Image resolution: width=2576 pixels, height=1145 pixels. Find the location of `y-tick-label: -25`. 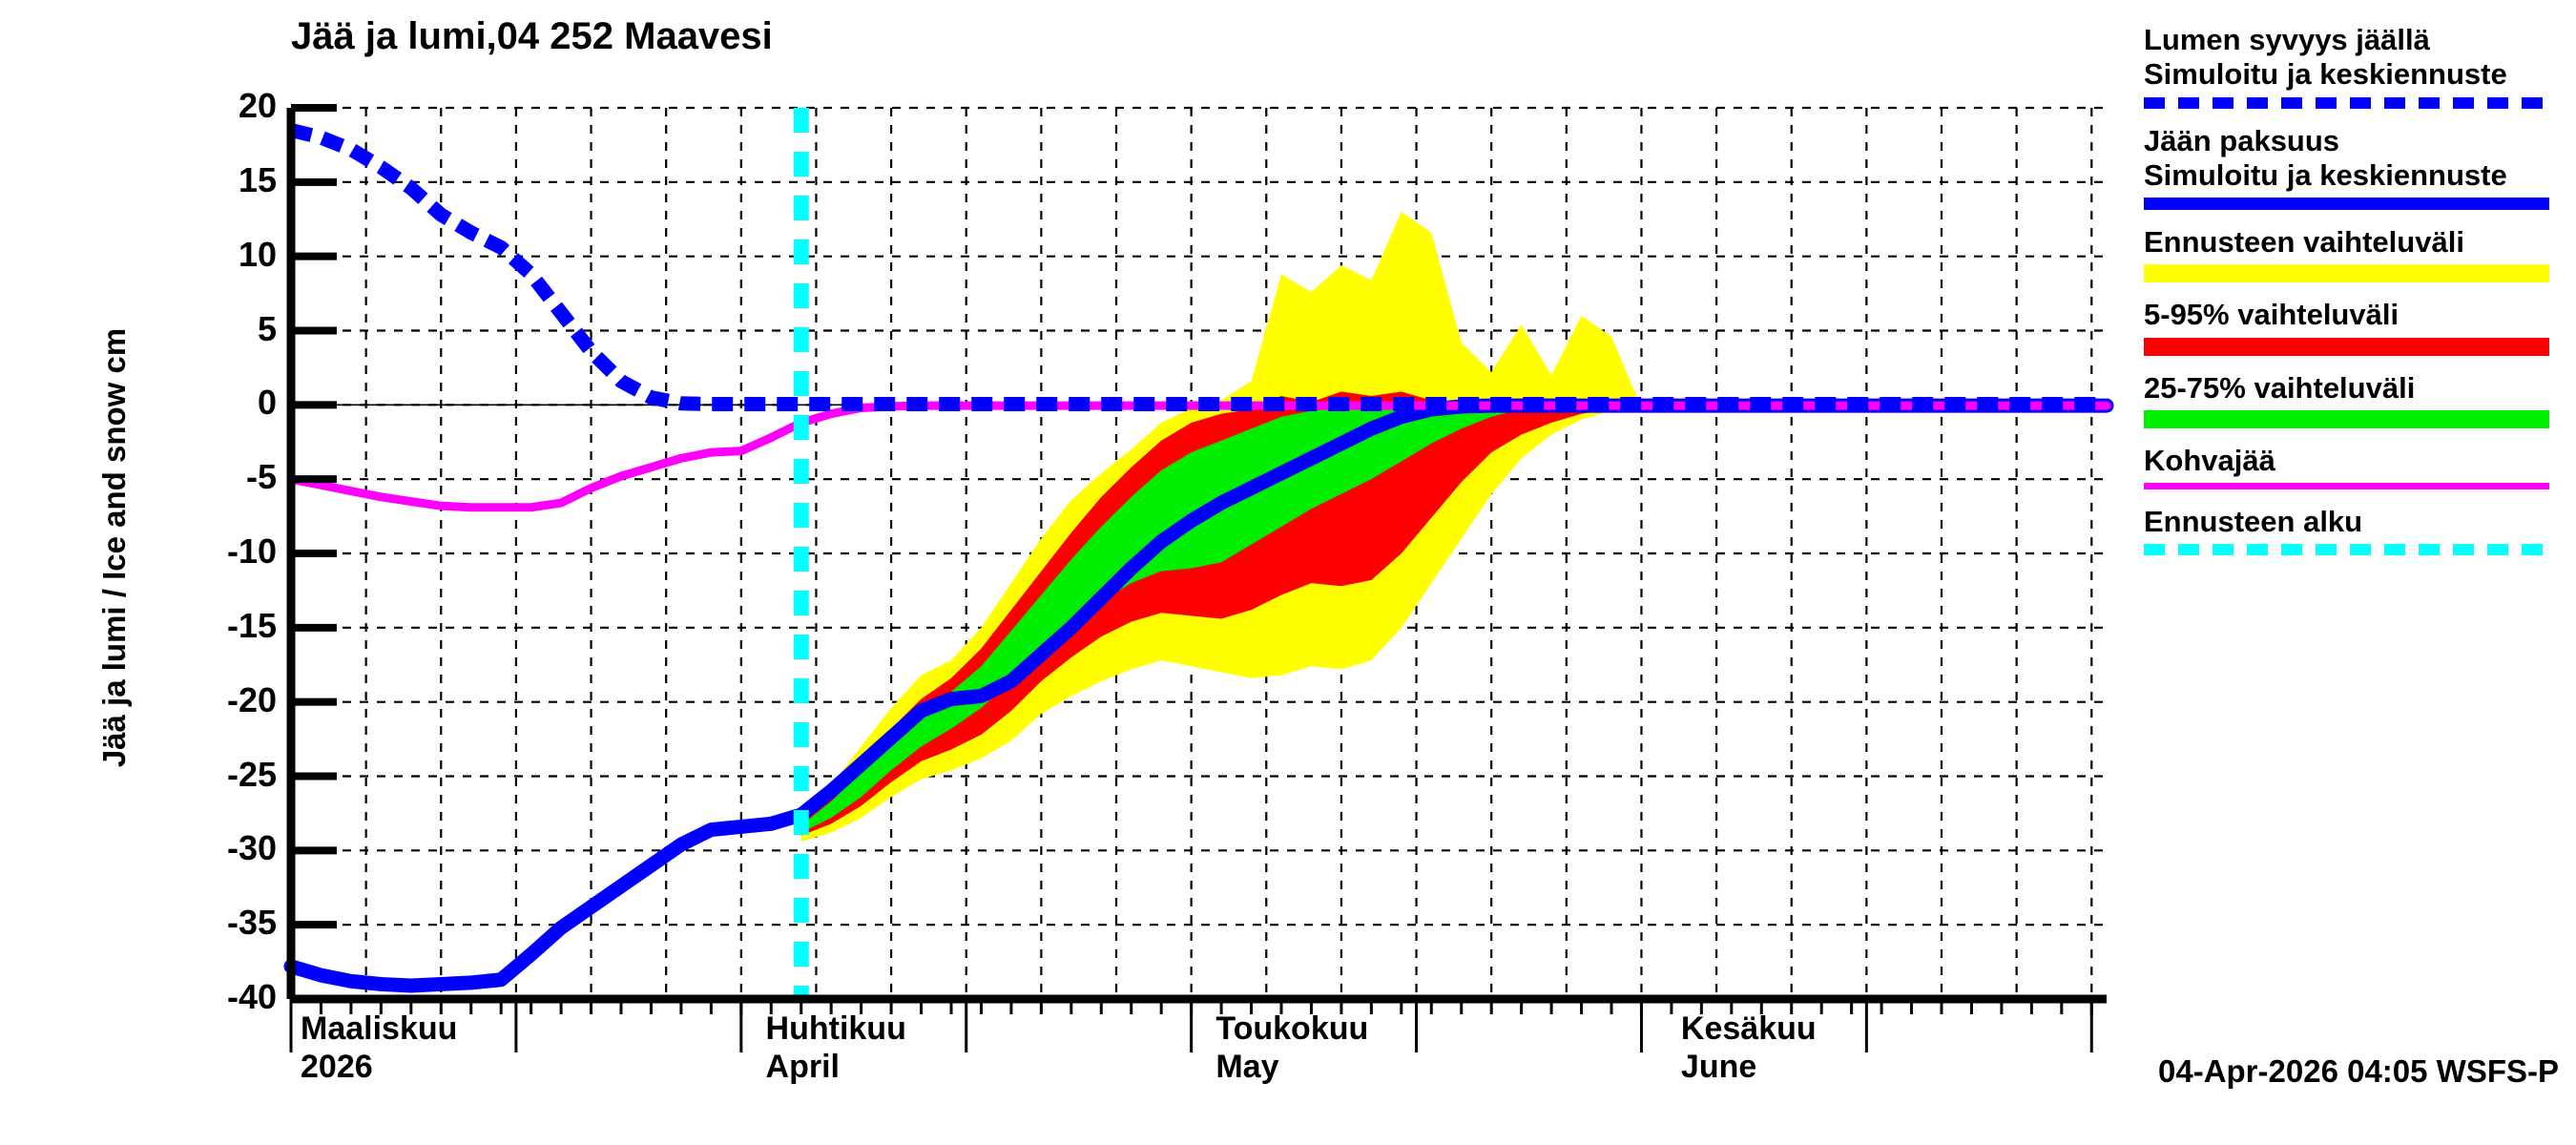

y-tick-label: -25 is located at coordinates (251, 774).